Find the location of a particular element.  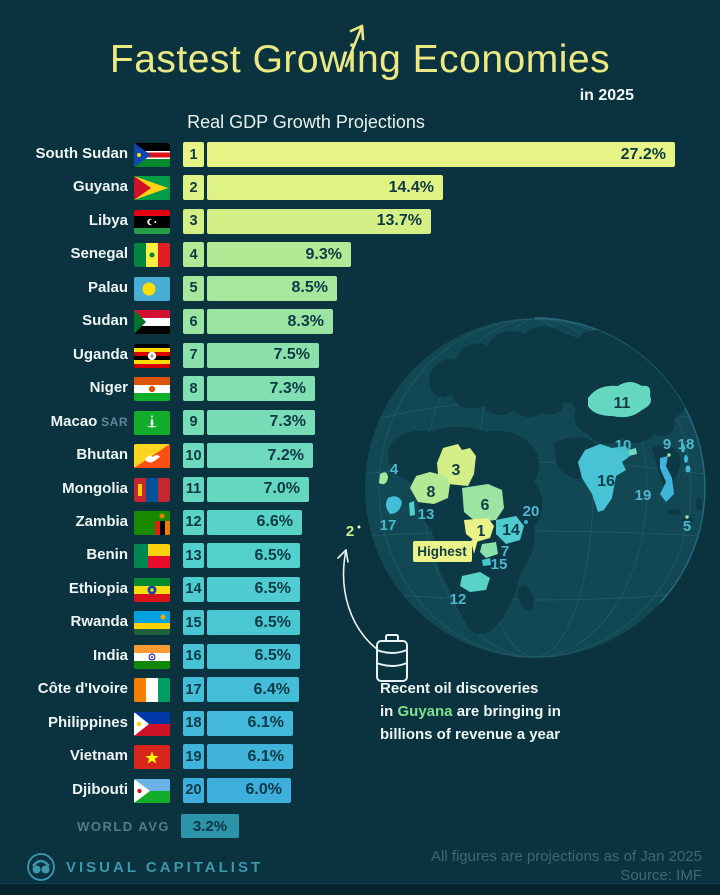

table-row: Niger 8 7.3% is located at coordinates (360, 389).